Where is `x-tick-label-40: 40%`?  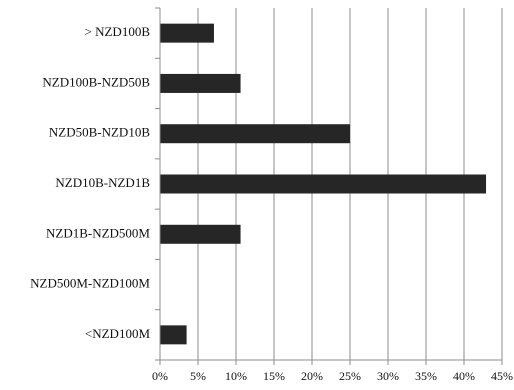 x-tick-label-40: 40% is located at coordinates (464, 376).